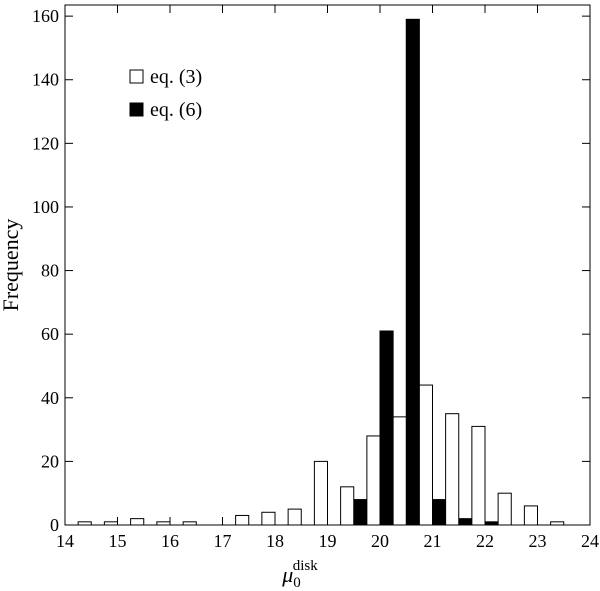 The image size is (600, 591). Describe the element at coordinates (50, 271) in the screenshot. I see `y-tick-label: 80` at that location.